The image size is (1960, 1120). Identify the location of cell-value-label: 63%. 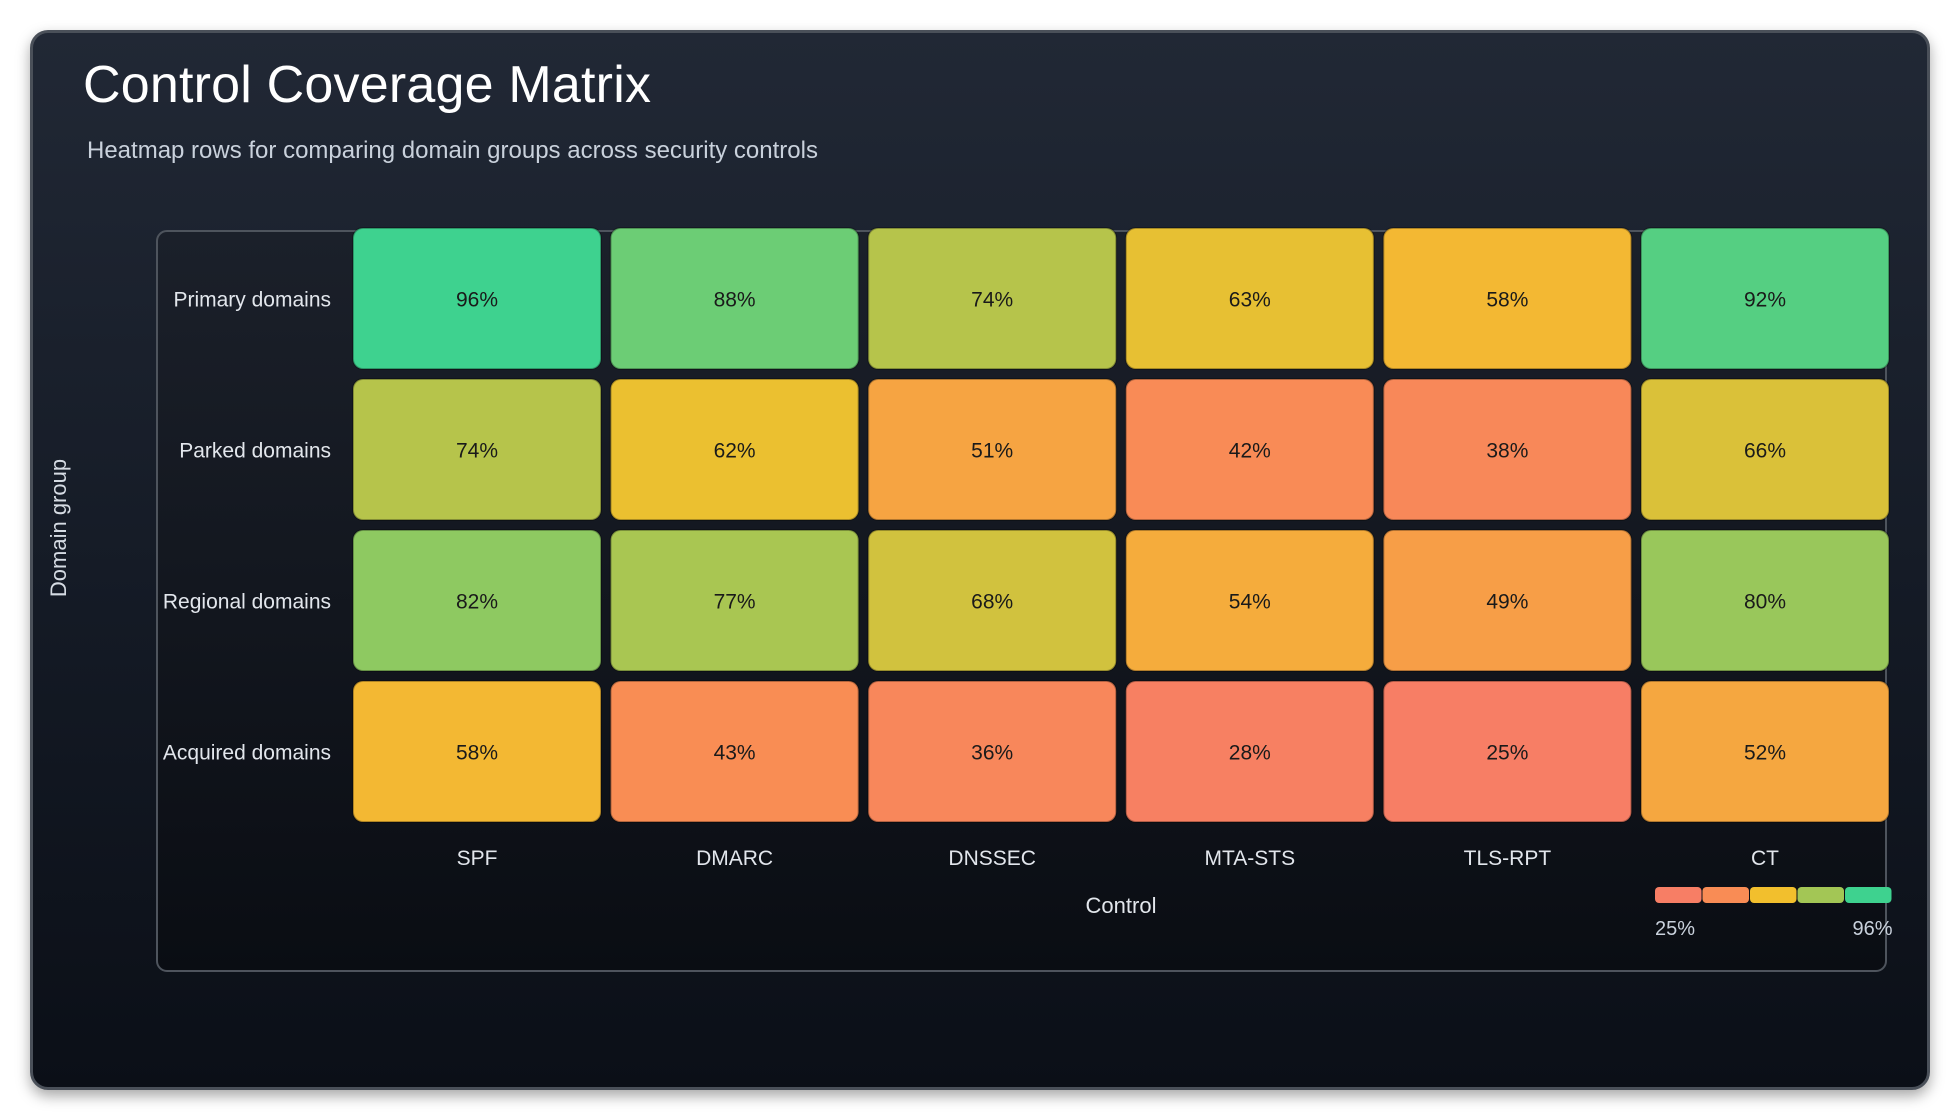
(1250, 300).